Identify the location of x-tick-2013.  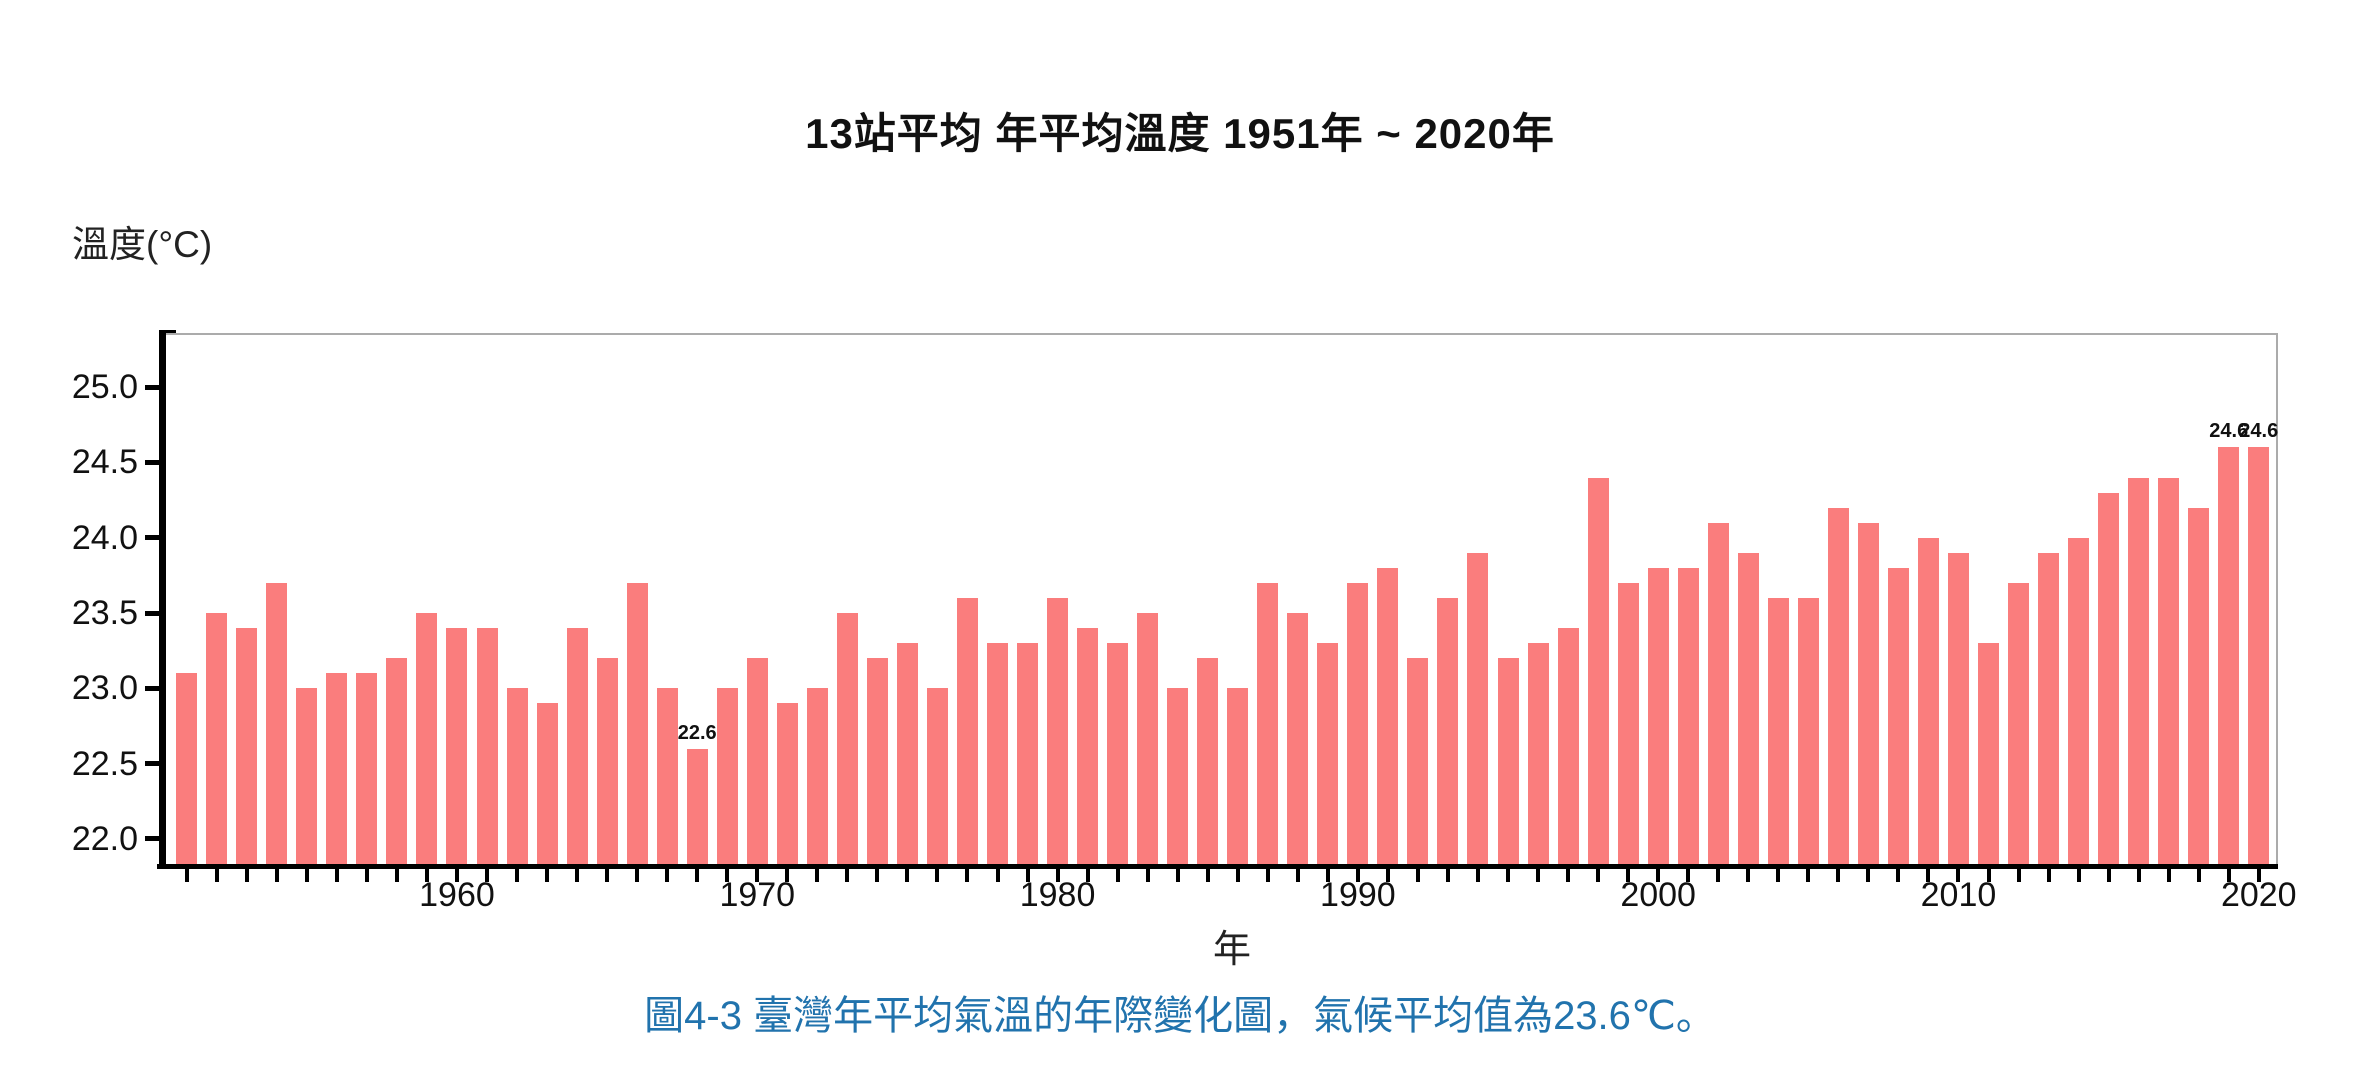
(2048, 875).